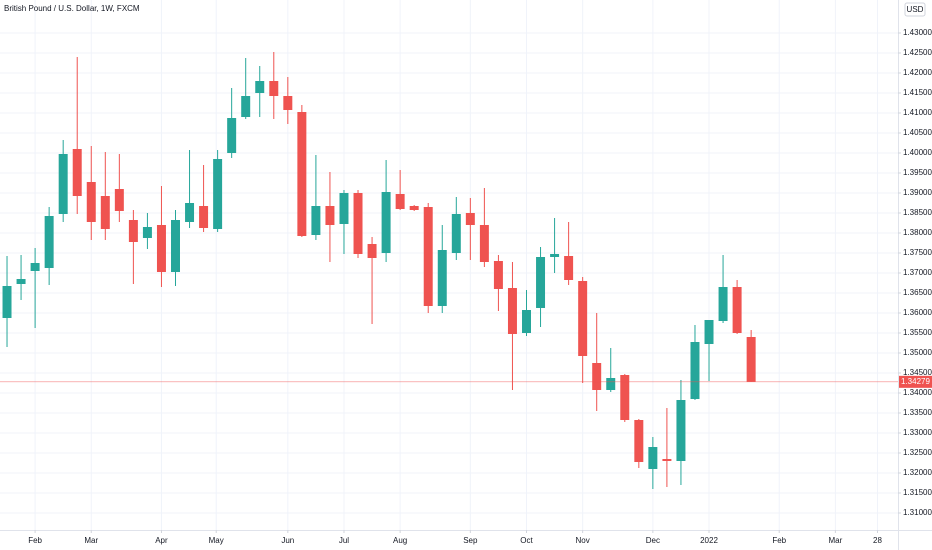 The width and height of the screenshot is (932, 550). Describe the element at coordinates (470, 540) in the screenshot. I see `x-tick-label: Sep` at that location.